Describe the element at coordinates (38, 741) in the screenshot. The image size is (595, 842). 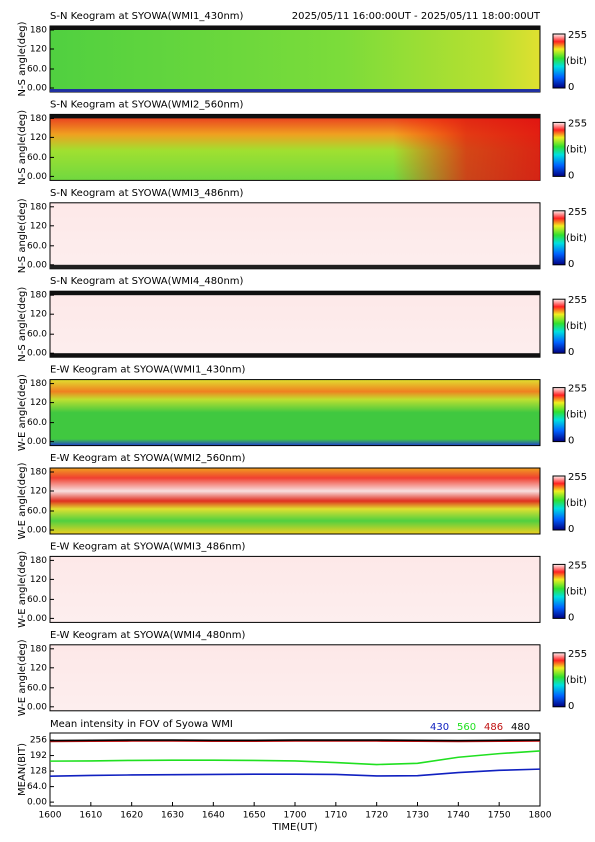
I see `y-tick-label: 256` at that location.